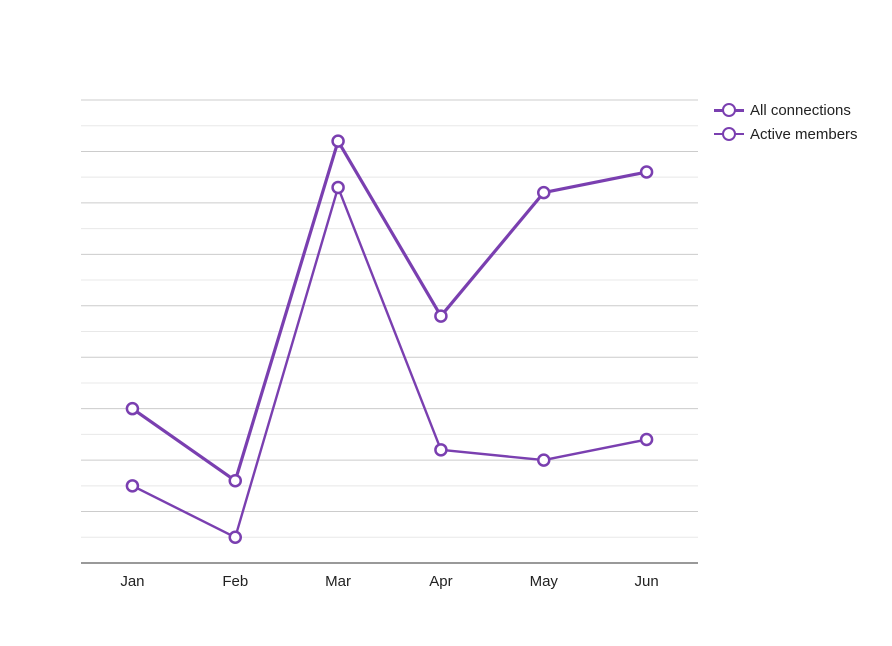 The image size is (892, 646). What do you see at coordinates (338, 581) in the screenshot?
I see `x-tick-label: Mar` at bounding box center [338, 581].